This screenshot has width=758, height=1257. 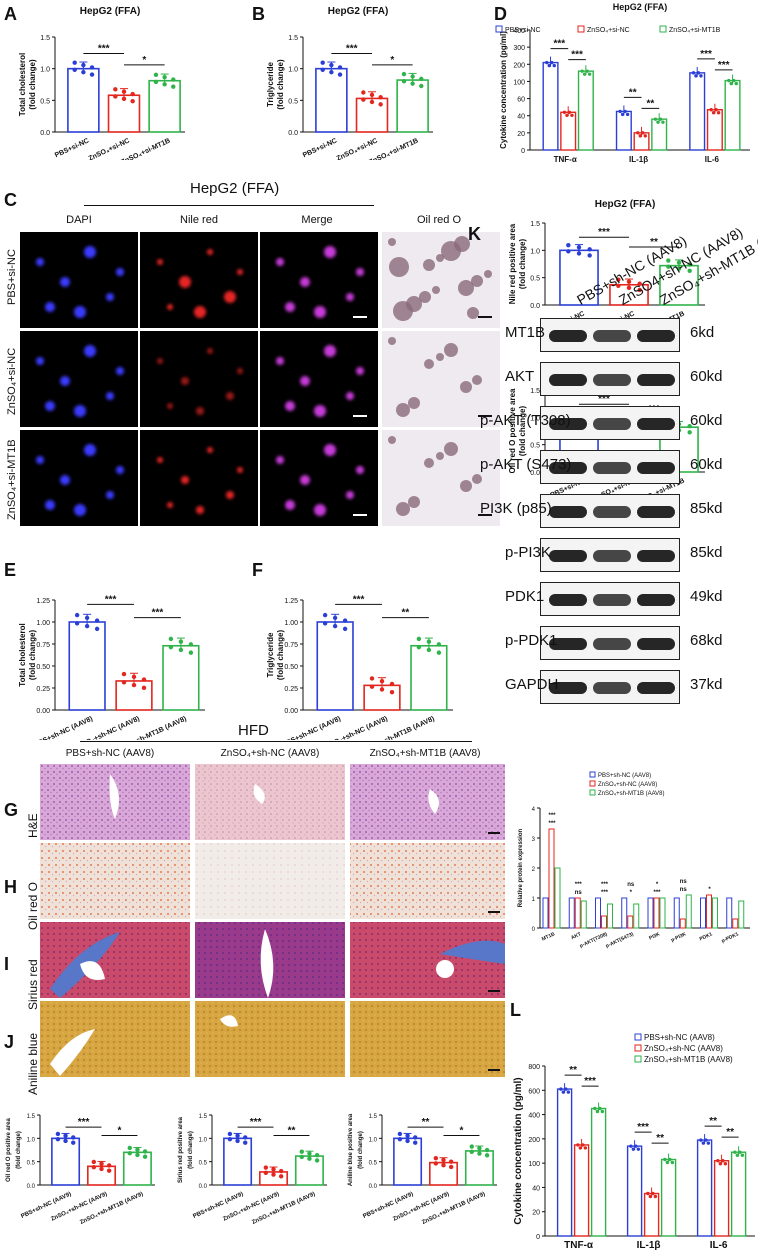 I want to click on y-tick-label: 0.00, so click(x=291, y=711).